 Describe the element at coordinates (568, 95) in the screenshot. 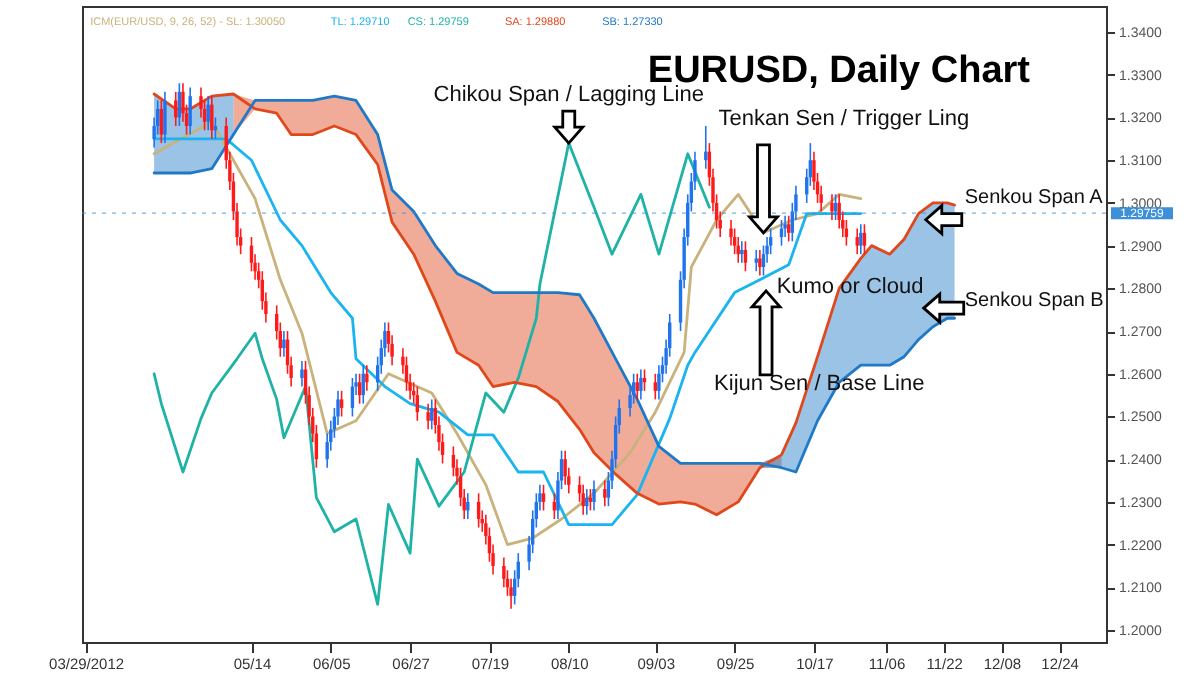

I see `annotation: Chikou Span / Lagging Line` at that location.